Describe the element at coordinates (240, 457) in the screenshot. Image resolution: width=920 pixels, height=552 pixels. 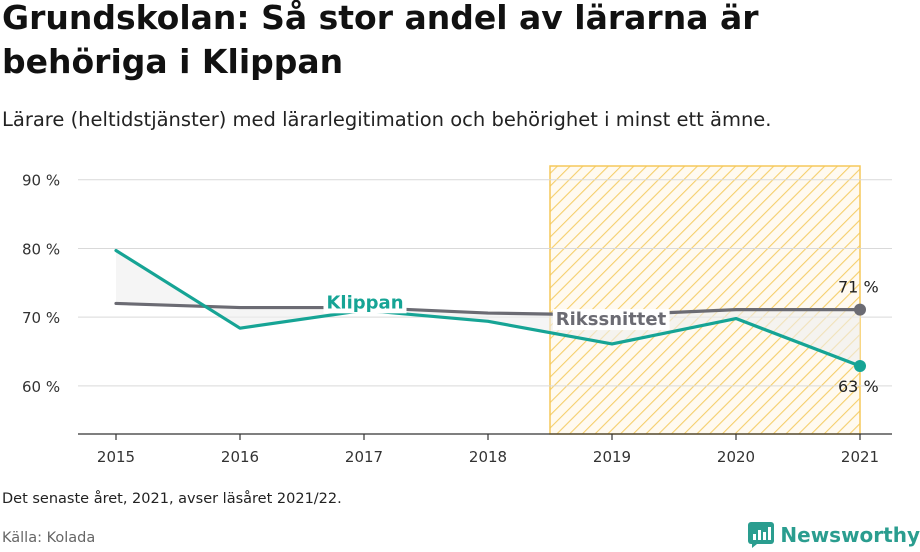
I see `x-tick-label: 2016` at that location.